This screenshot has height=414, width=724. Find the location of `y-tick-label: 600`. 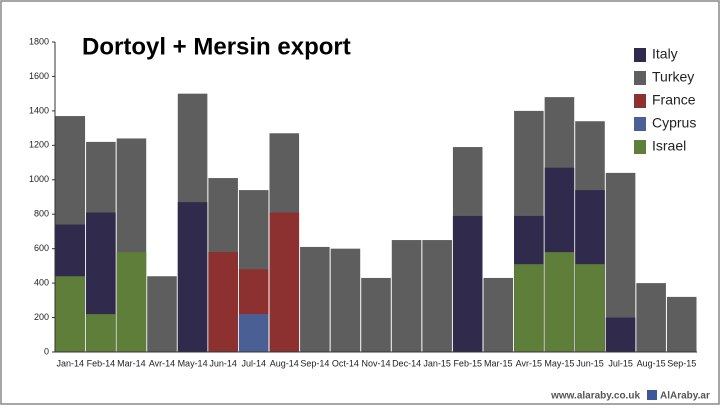

y-tick-label: 600 is located at coordinates (41, 248).